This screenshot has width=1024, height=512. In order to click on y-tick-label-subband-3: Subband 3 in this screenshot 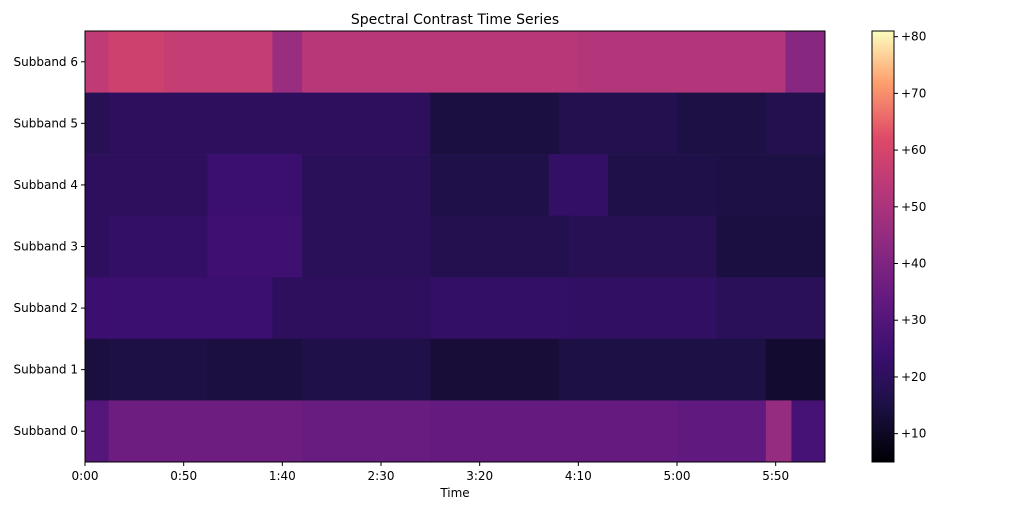, I will do `click(46, 247)`.